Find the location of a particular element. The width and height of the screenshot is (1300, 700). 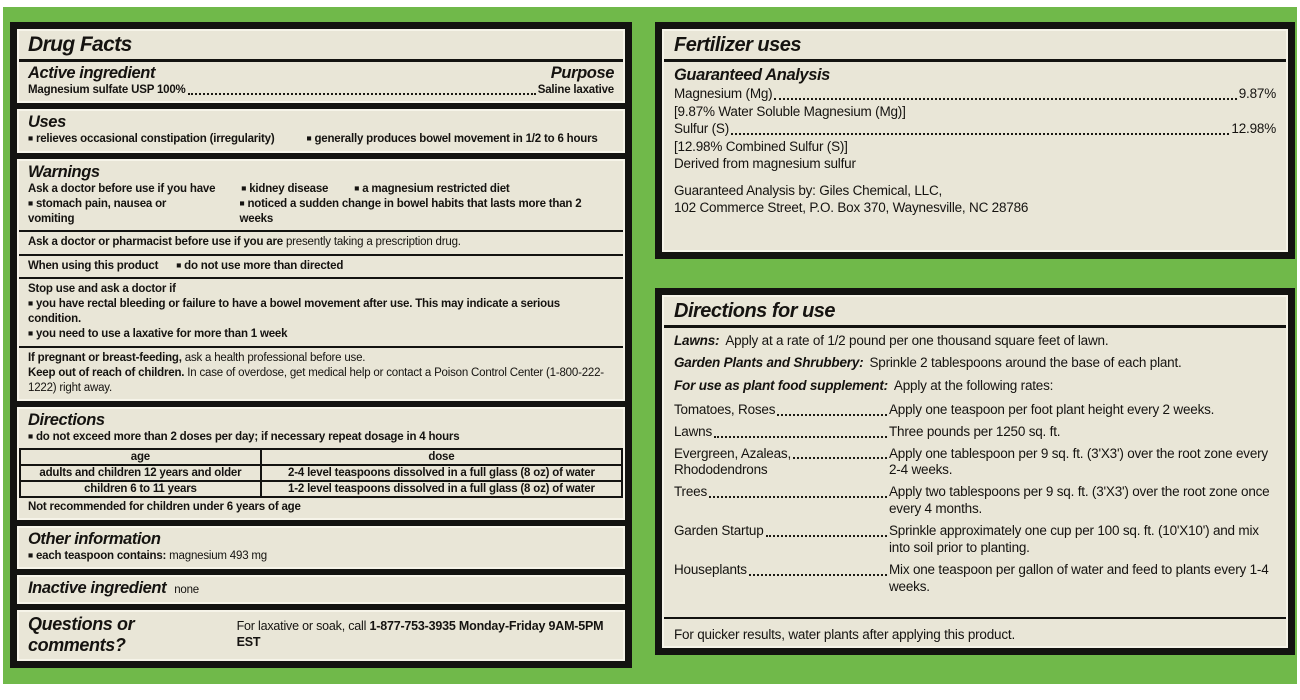

rate-label: Trees is located at coordinates (691, 492).